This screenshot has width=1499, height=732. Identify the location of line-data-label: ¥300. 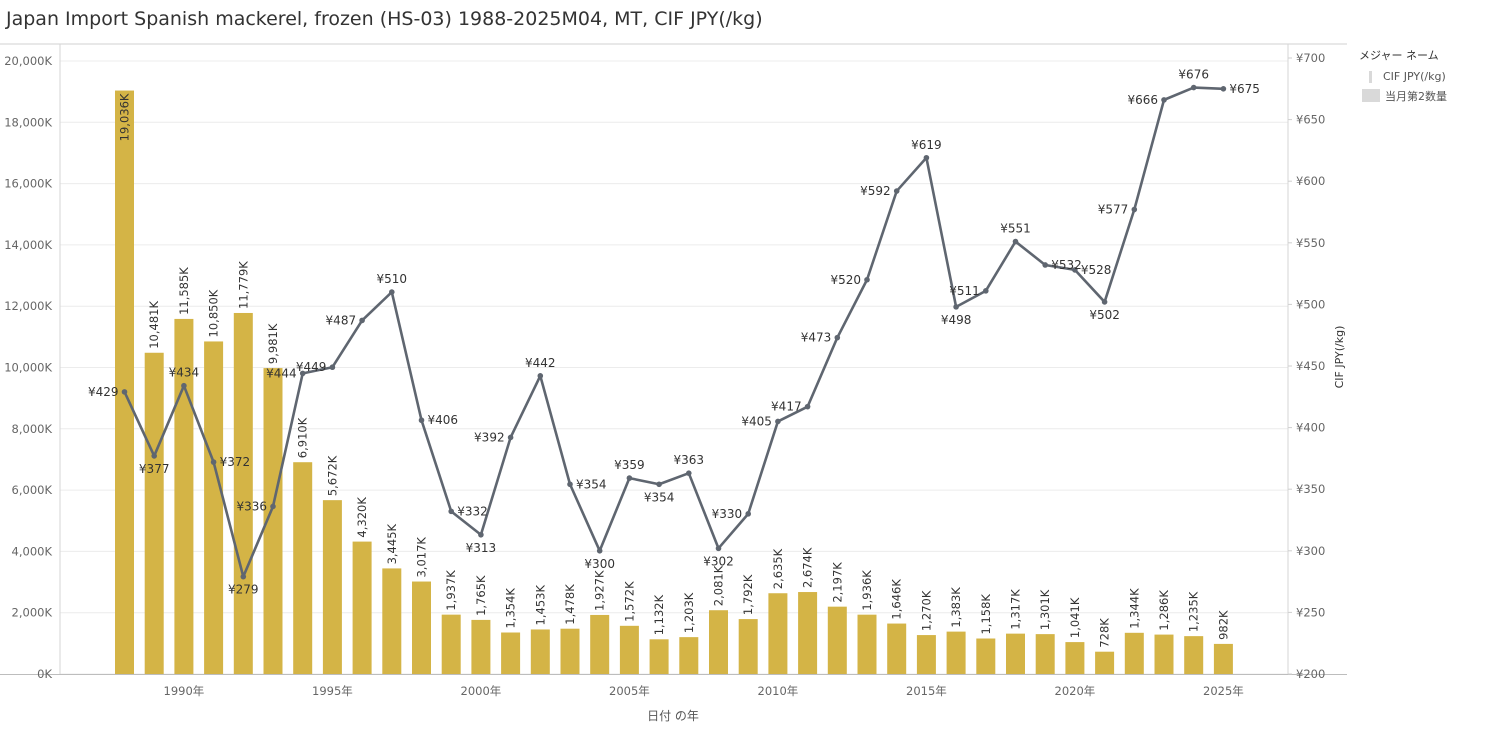
(599, 564).